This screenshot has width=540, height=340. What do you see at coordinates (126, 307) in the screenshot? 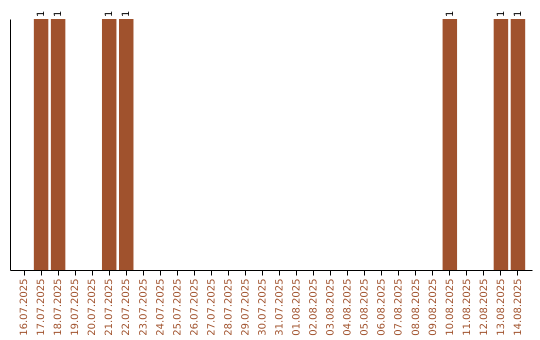
I see `x-tick-label: 22.07.2025` at bounding box center [126, 307].